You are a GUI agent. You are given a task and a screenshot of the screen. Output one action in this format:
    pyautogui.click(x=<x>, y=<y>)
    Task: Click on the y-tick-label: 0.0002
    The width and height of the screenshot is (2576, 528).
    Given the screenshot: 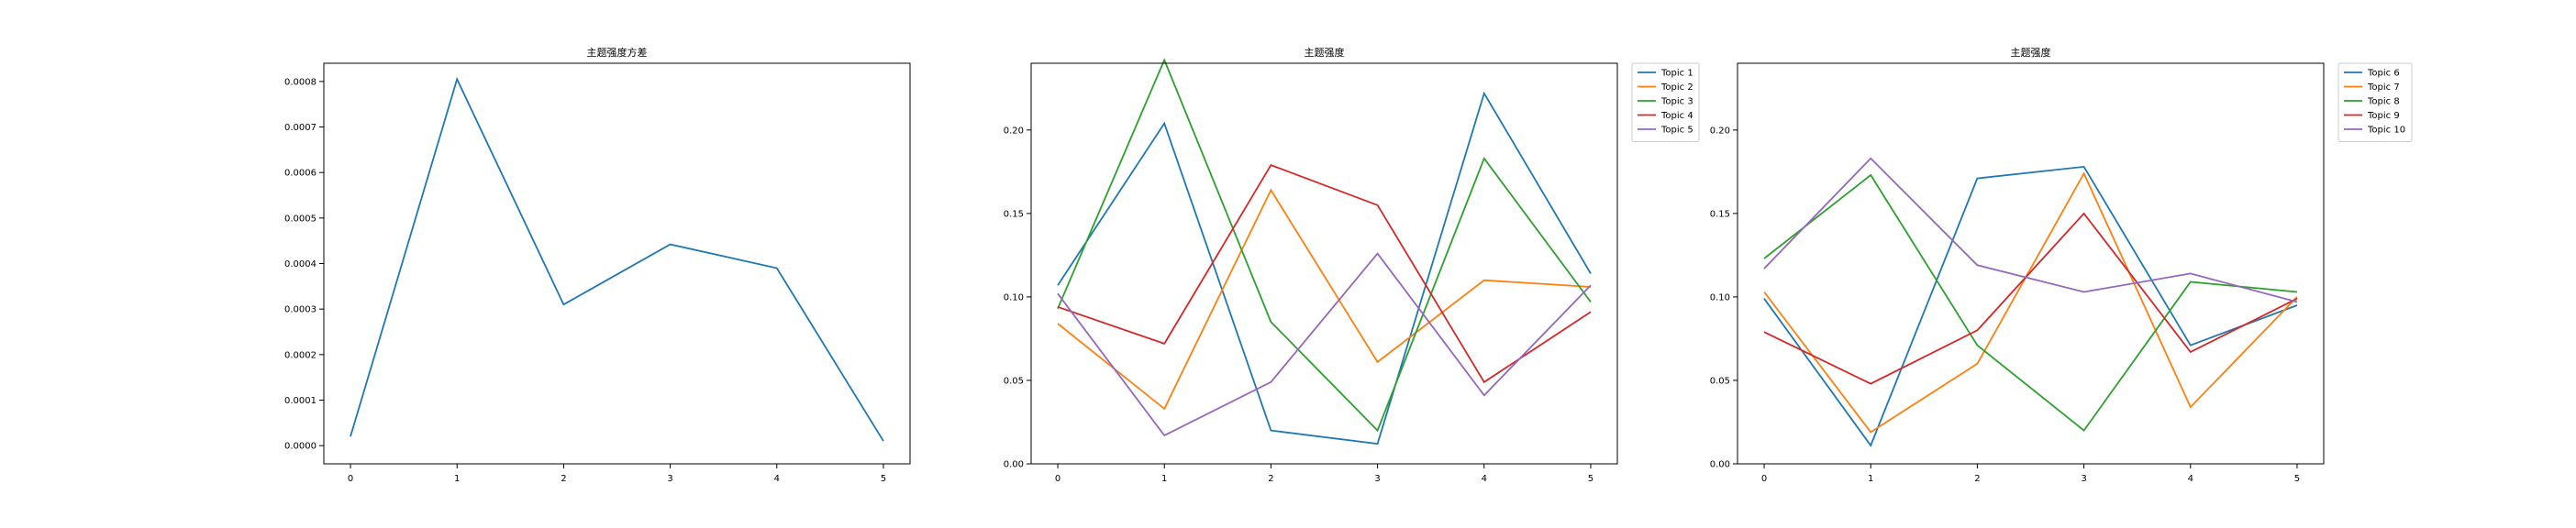 What is the action you would take?
    pyautogui.click(x=300, y=355)
    